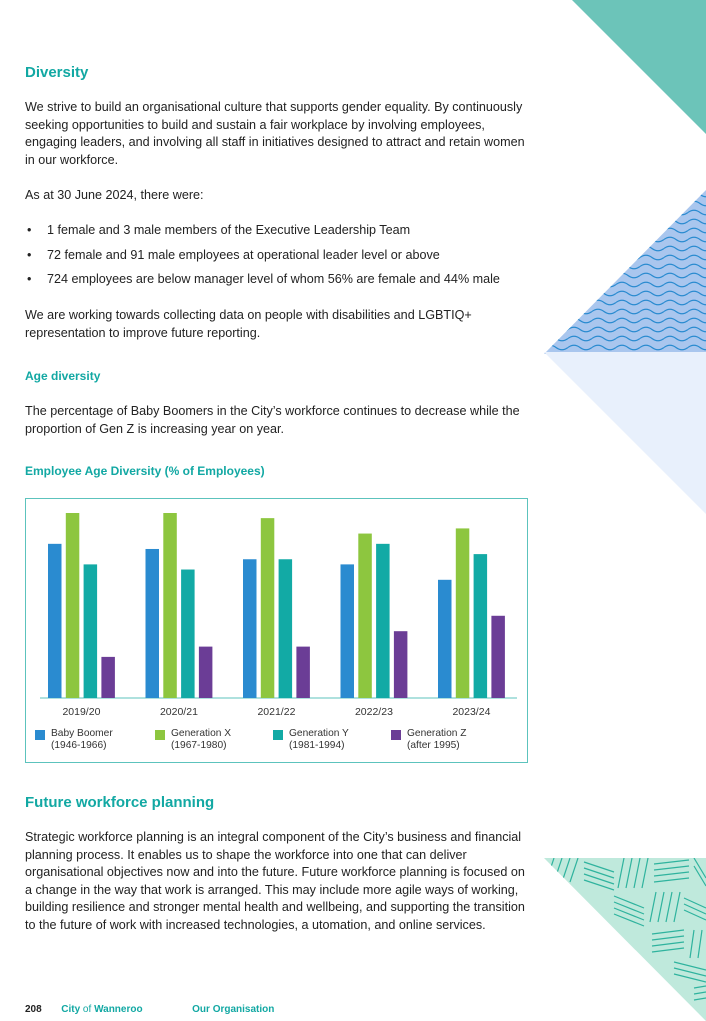  What do you see at coordinates (82, 739) in the screenshot?
I see `legend-label: Baby Boomer (1946-1966)` at bounding box center [82, 739].